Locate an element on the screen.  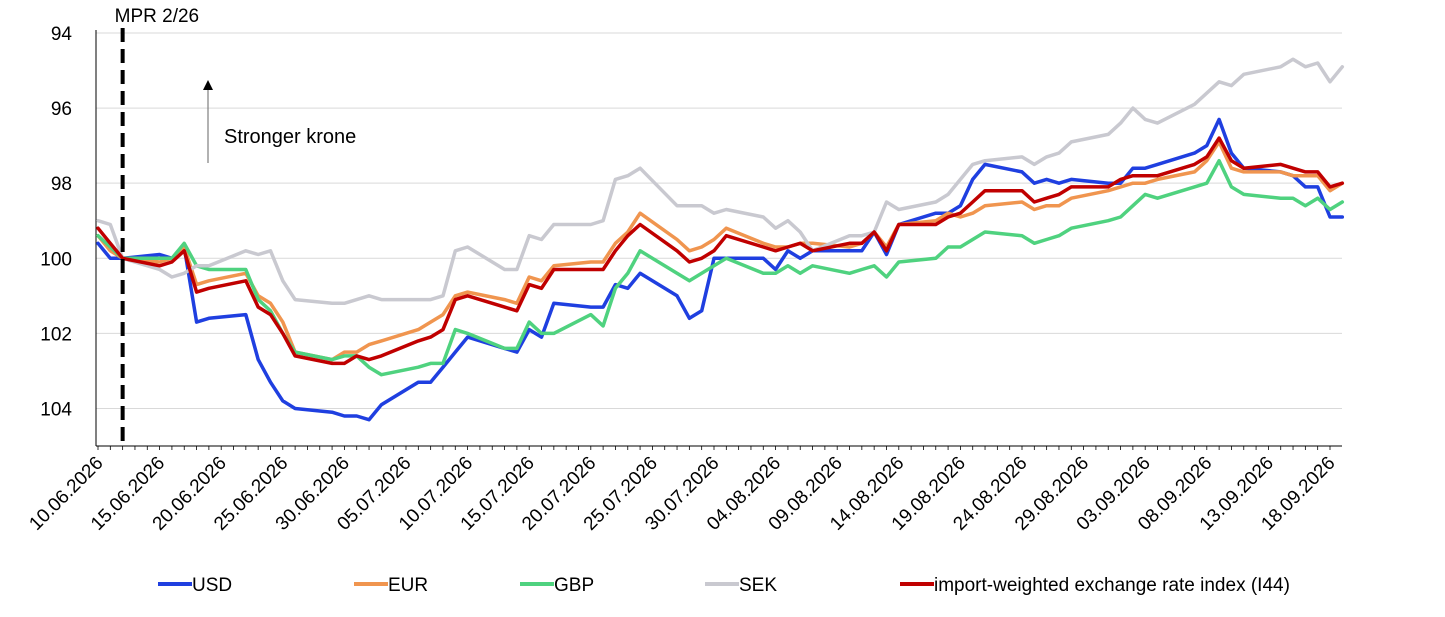
y-tick-label: 100 is located at coordinates (56, 259).